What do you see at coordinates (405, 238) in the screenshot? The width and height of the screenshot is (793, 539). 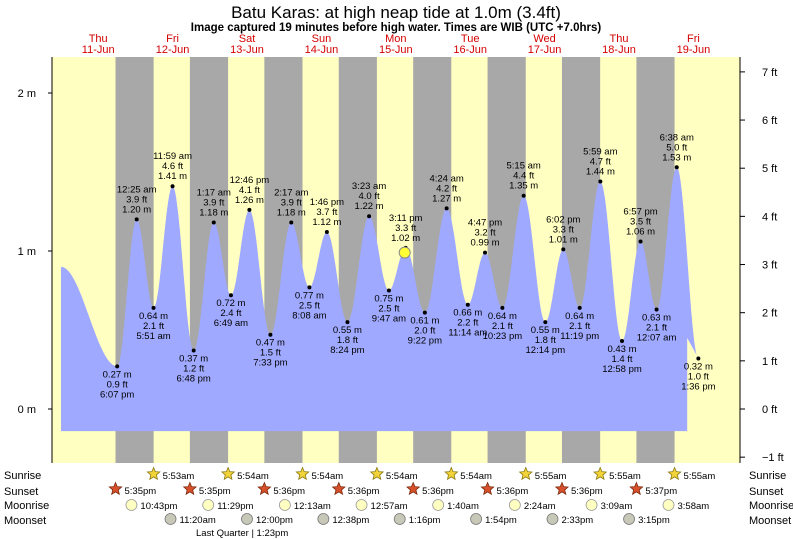 I see `high-tide-label: 1.02 m` at bounding box center [405, 238].